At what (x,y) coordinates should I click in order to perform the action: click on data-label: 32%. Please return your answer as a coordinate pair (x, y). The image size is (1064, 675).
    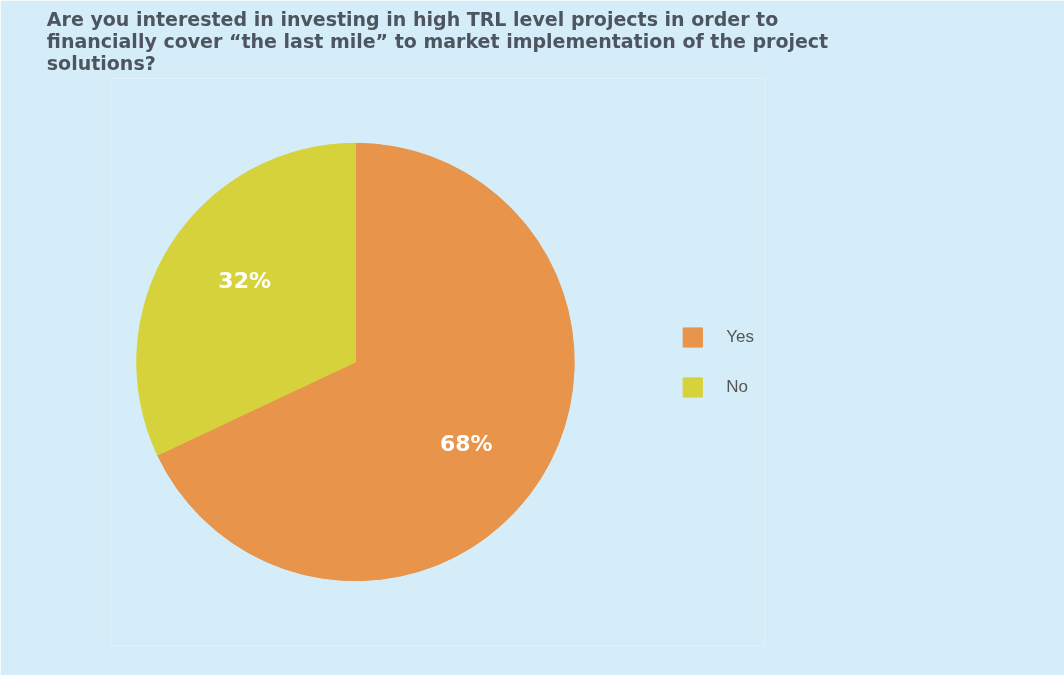
    Looking at the image, I should click on (245, 281).